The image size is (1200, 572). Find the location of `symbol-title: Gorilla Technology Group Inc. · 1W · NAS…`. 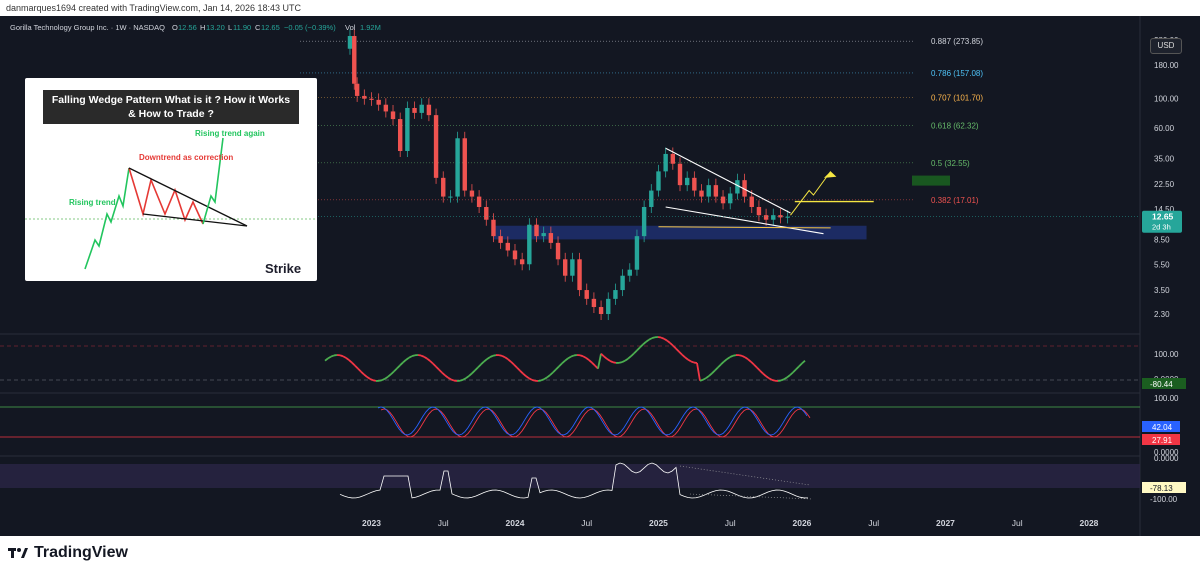

symbol-title: Gorilla Technology Group Inc. · 1W · NAS… is located at coordinates (87, 27).